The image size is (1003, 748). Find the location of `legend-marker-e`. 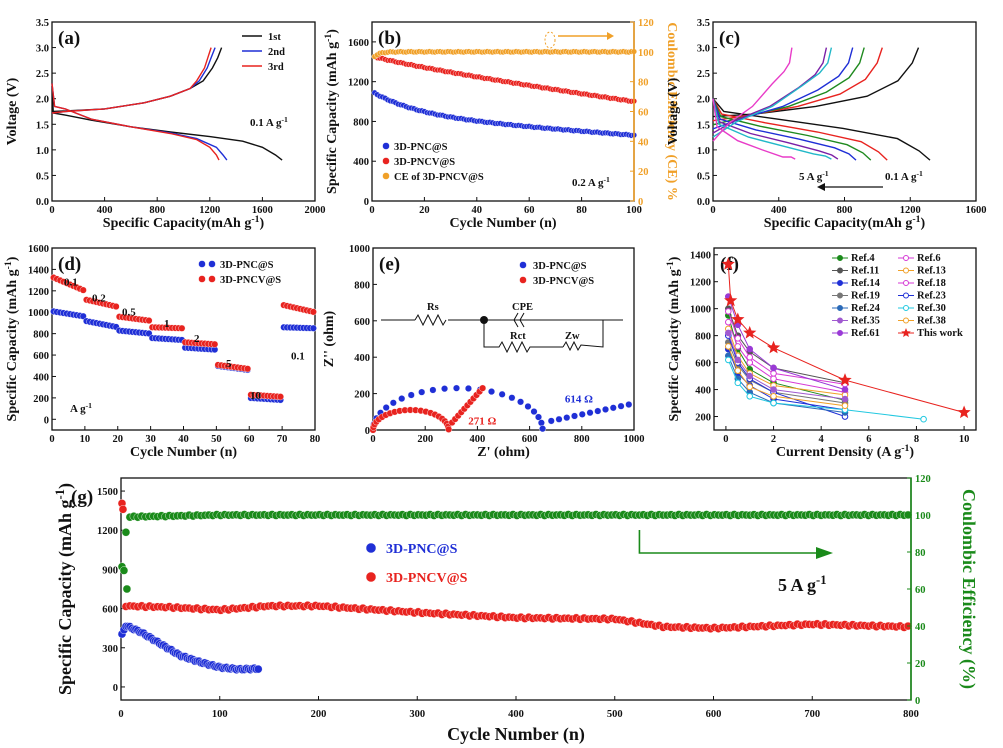

legend-marker-e is located at coordinates (523, 265).